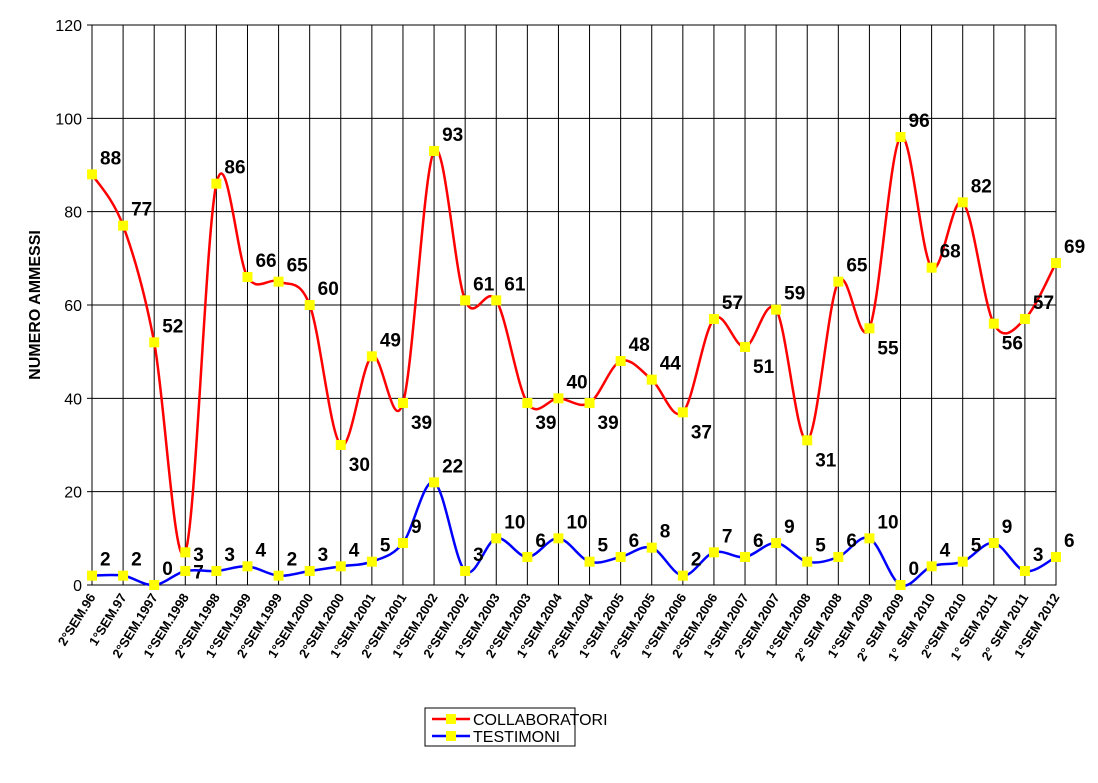 Image resolution: width=1098 pixels, height=783 pixels. I want to click on data-label: 77, so click(141, 210).